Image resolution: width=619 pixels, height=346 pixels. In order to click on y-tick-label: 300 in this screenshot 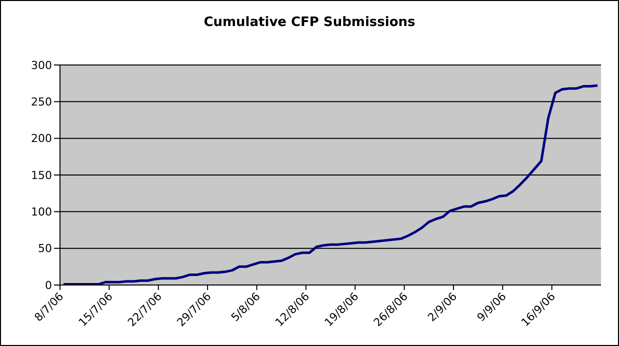, I will do `click(41, 65)`.